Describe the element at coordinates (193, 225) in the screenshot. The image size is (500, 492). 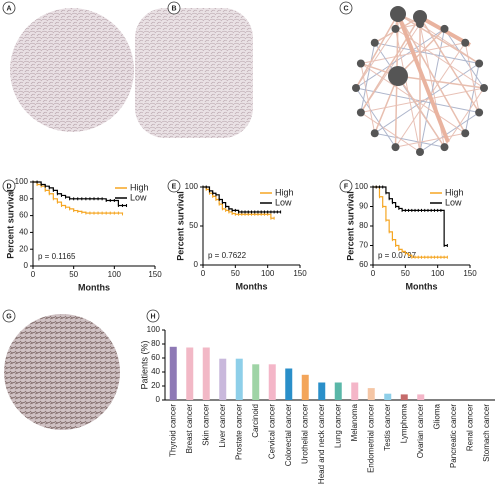
I see `y-tick-label: 50` at that location.